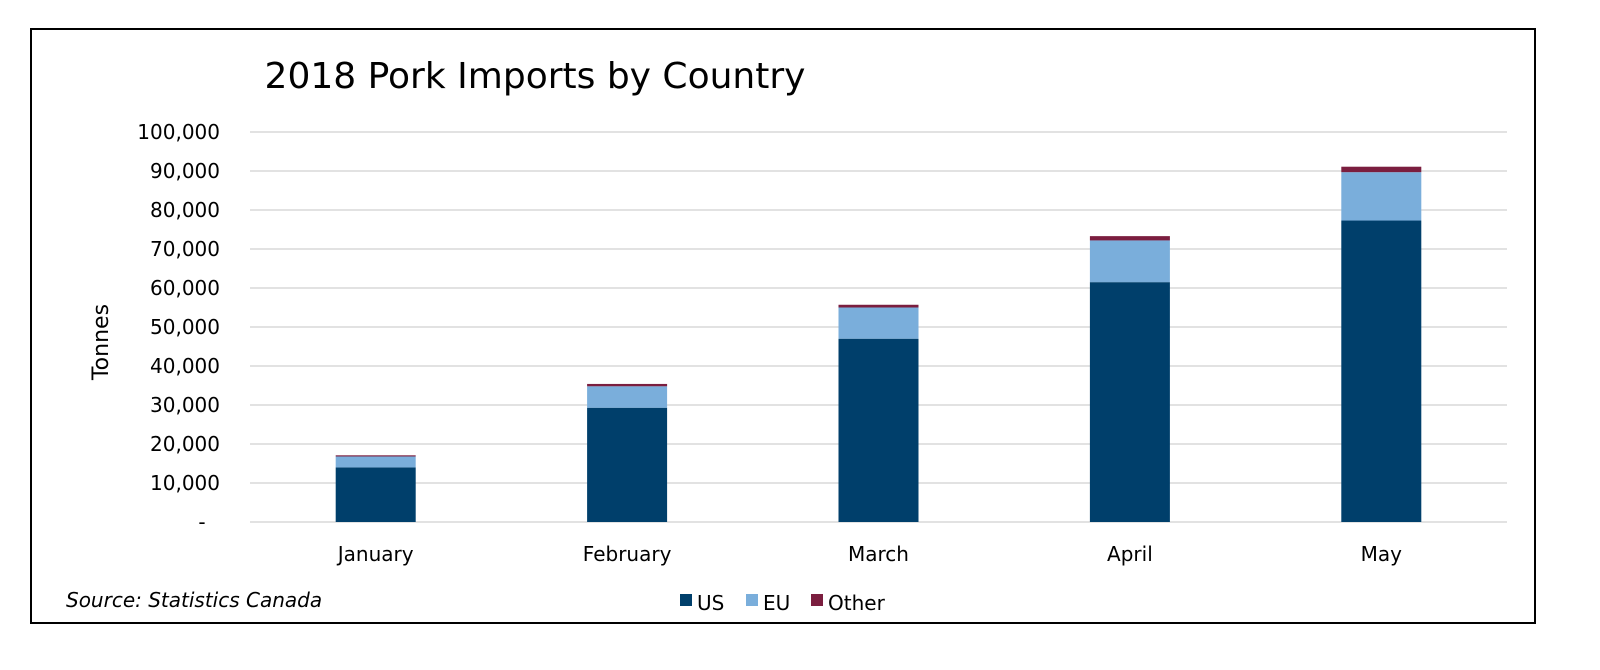 The image size is (1600, 670). I want to click on y-tick-label: 80,000, so click(185, 210).